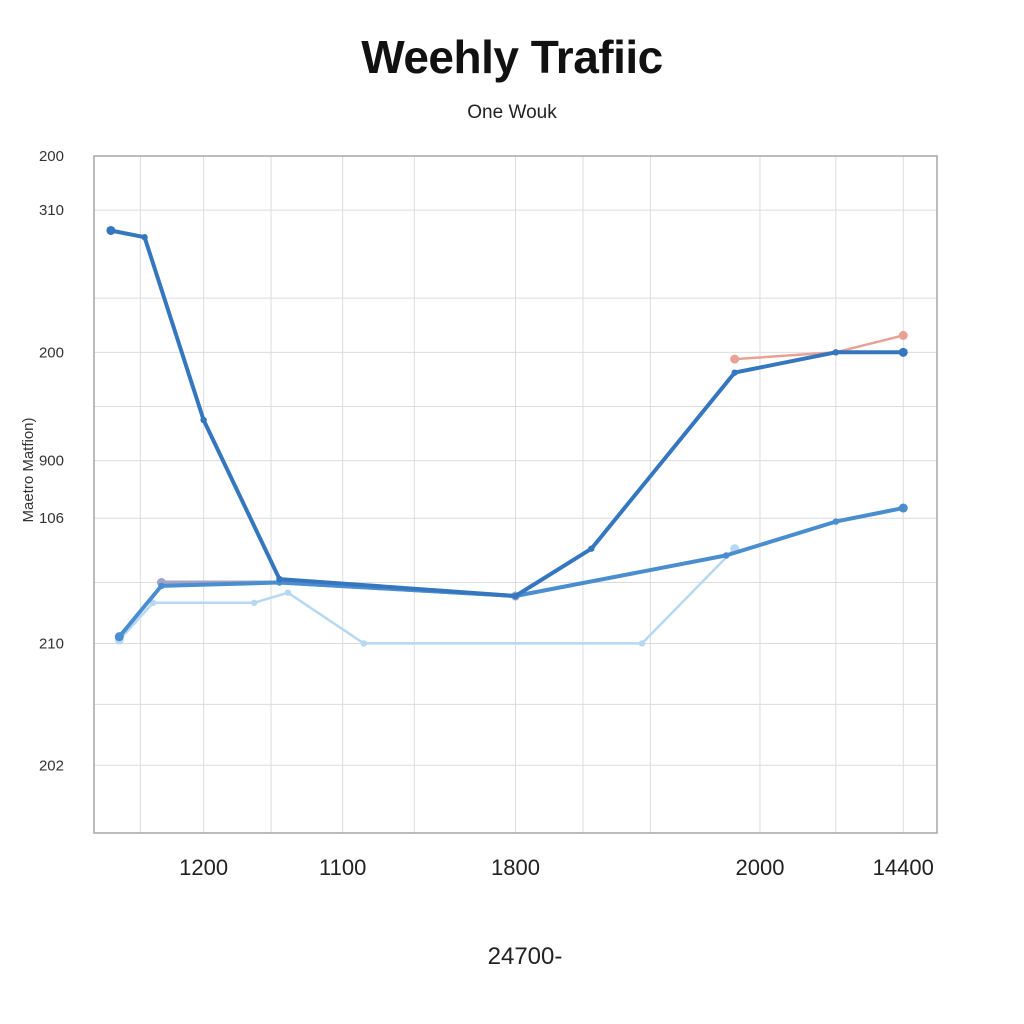  I want to click on x-axis-ticks: 1200 1100 1800 2000 14400, so click(556, 867).